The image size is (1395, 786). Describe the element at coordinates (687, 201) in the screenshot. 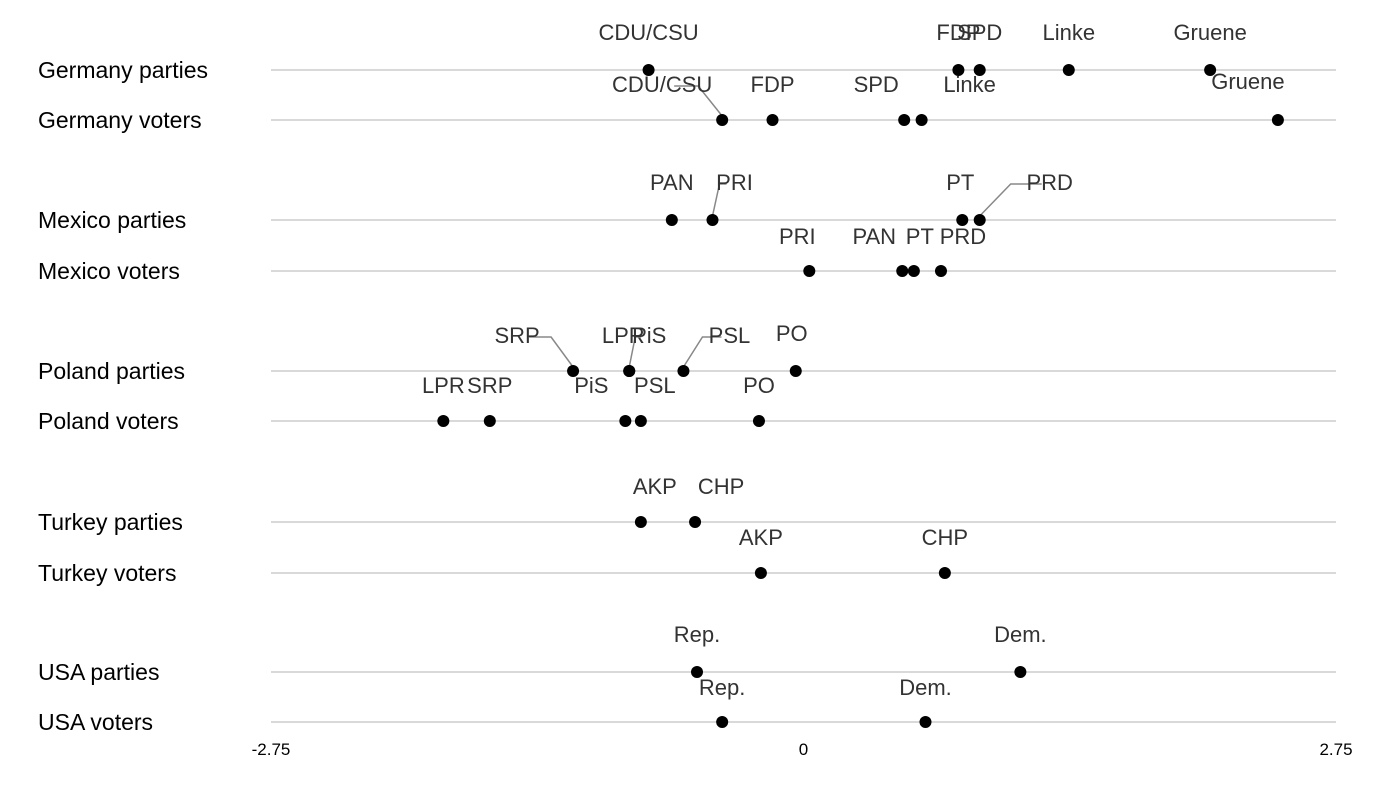

I see `row-mexico-parties: Mexico parties PAN PRI PT PRD` at that location.